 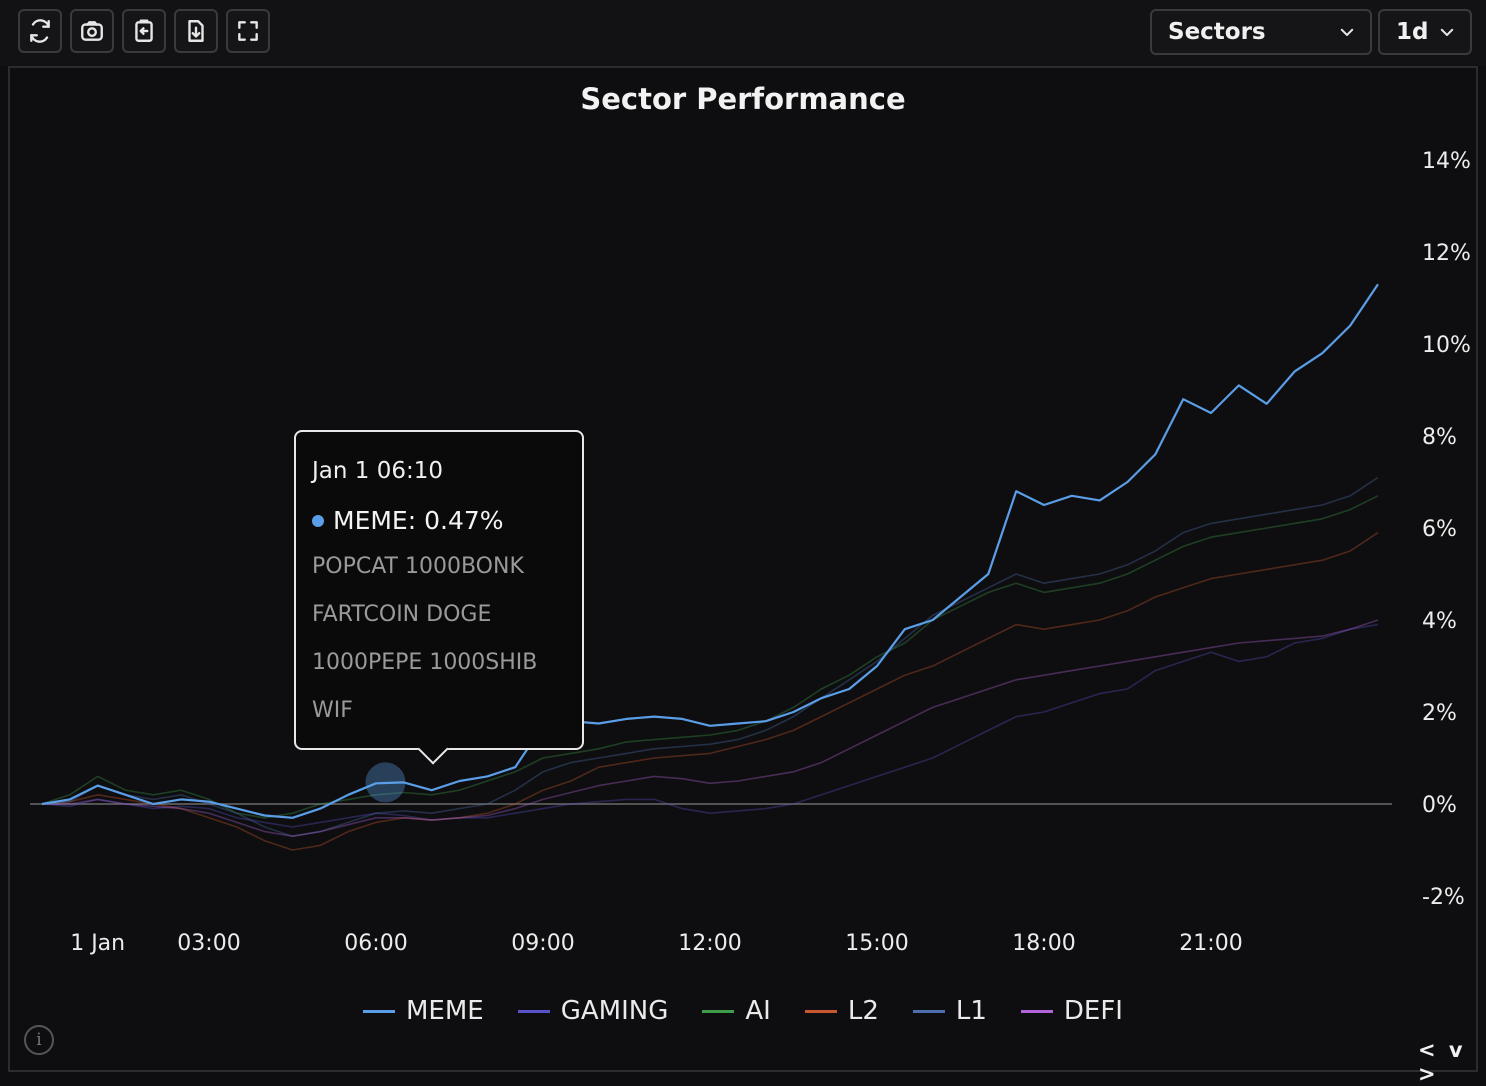 I want to click on timeframe-select-label: 1d, so click(x=1412, y=32).